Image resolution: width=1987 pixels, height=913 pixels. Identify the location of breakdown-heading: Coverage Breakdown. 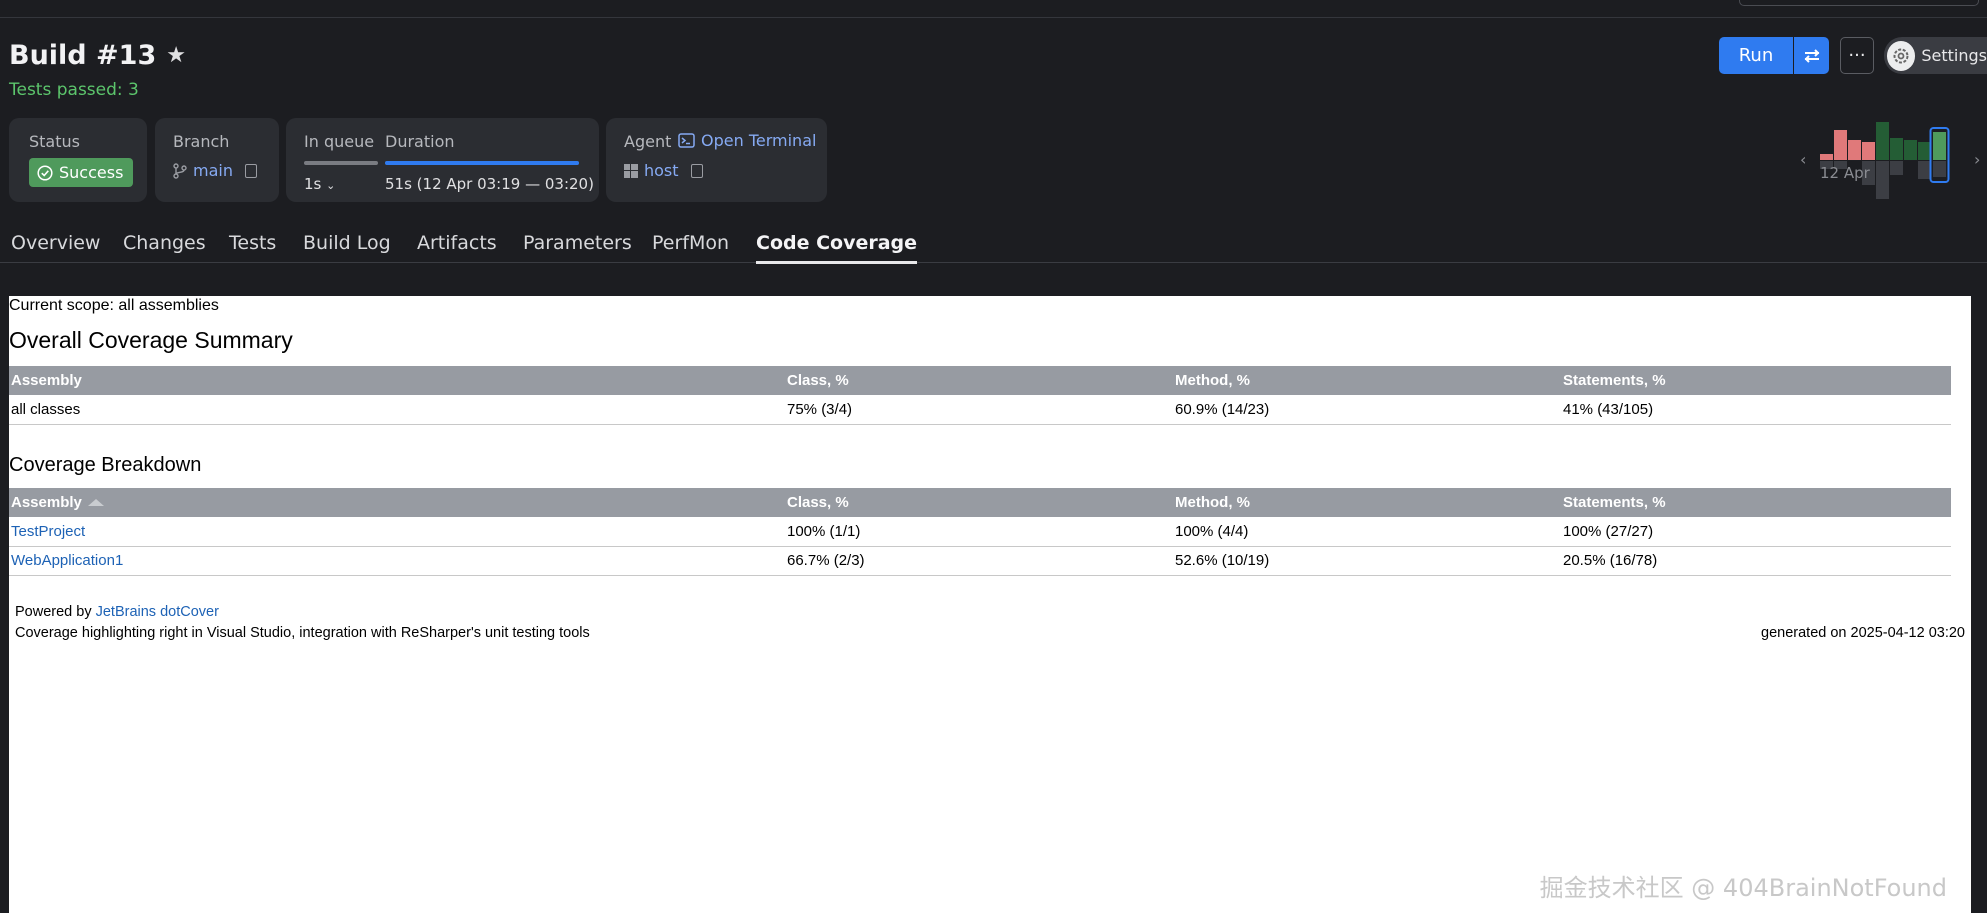
(105, 465).